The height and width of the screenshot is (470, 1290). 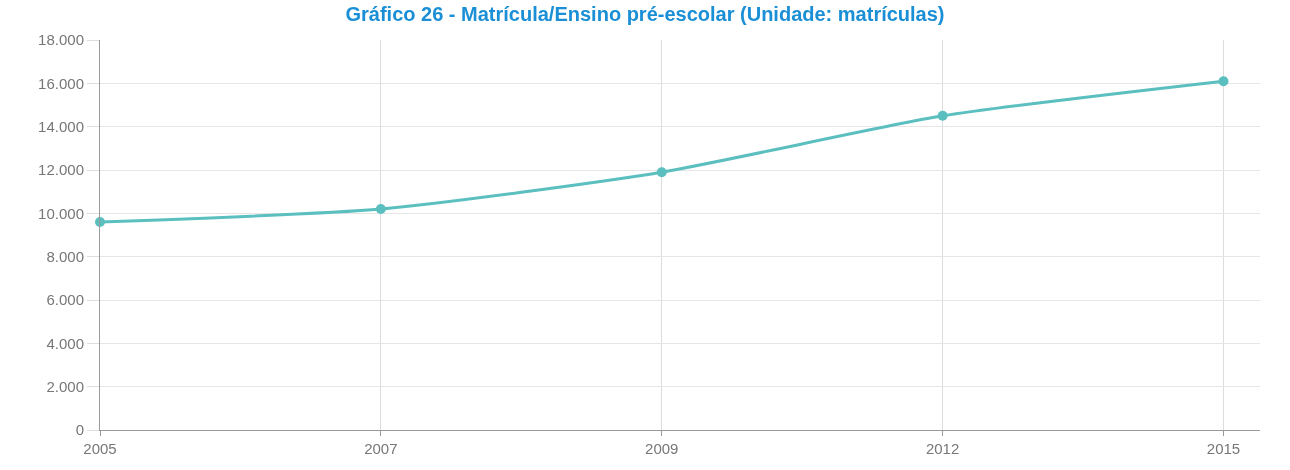 I want to click on y-tick-label: 10.000, so click(x=61, y=213).